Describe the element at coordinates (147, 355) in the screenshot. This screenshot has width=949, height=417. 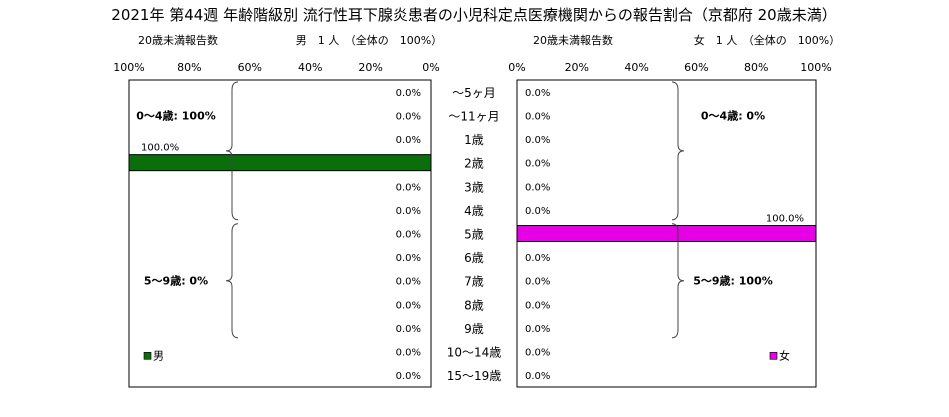
I see `male-legend-swatch` at that location.